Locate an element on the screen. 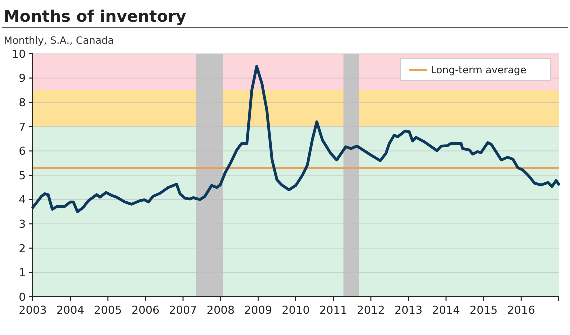 The image size is (570, 335). chart-subtitle: Monthly, S.A., Canada is located at coordinates (59, 41).